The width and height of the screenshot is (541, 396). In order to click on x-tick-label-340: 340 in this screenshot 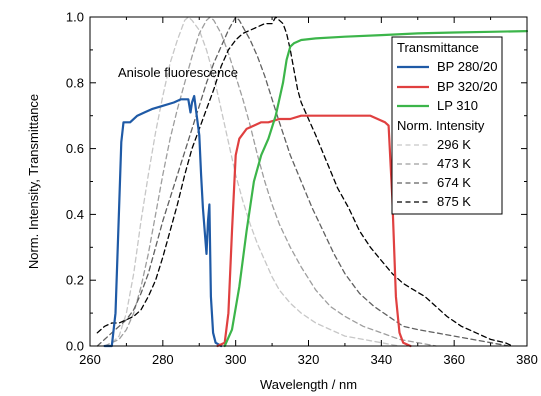, I will do `click(381, 359)`.